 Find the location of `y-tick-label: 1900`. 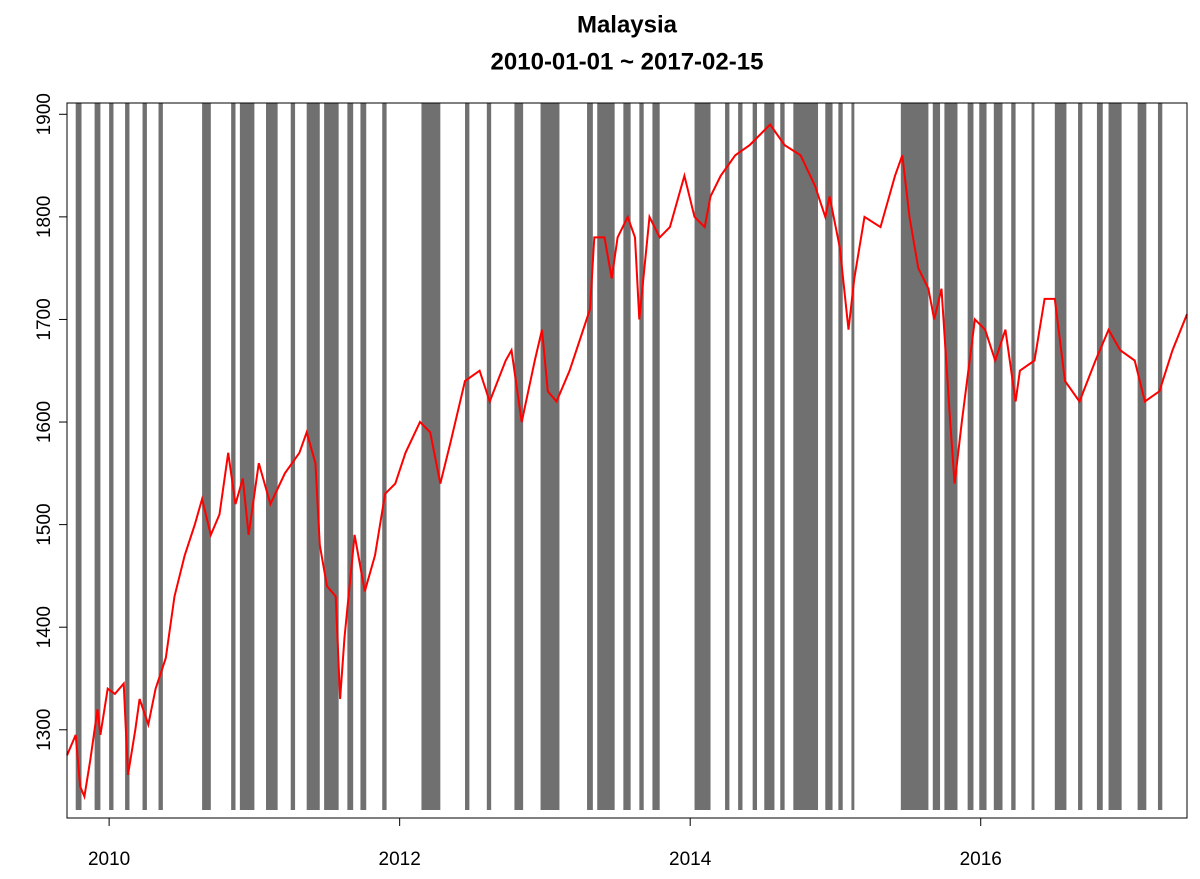

y-tick-label: 1900 is located at coordinates (44, 114).